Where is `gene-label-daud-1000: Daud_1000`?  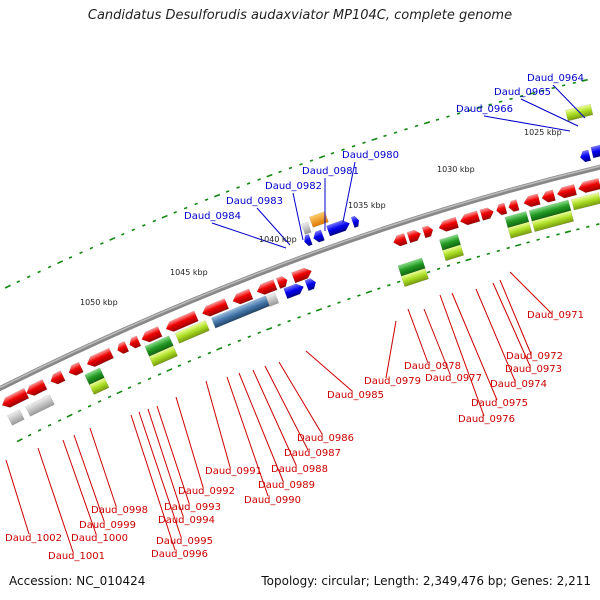
gene-label-daud-1000: Daud_1000 is located at coordinates (99, 538).